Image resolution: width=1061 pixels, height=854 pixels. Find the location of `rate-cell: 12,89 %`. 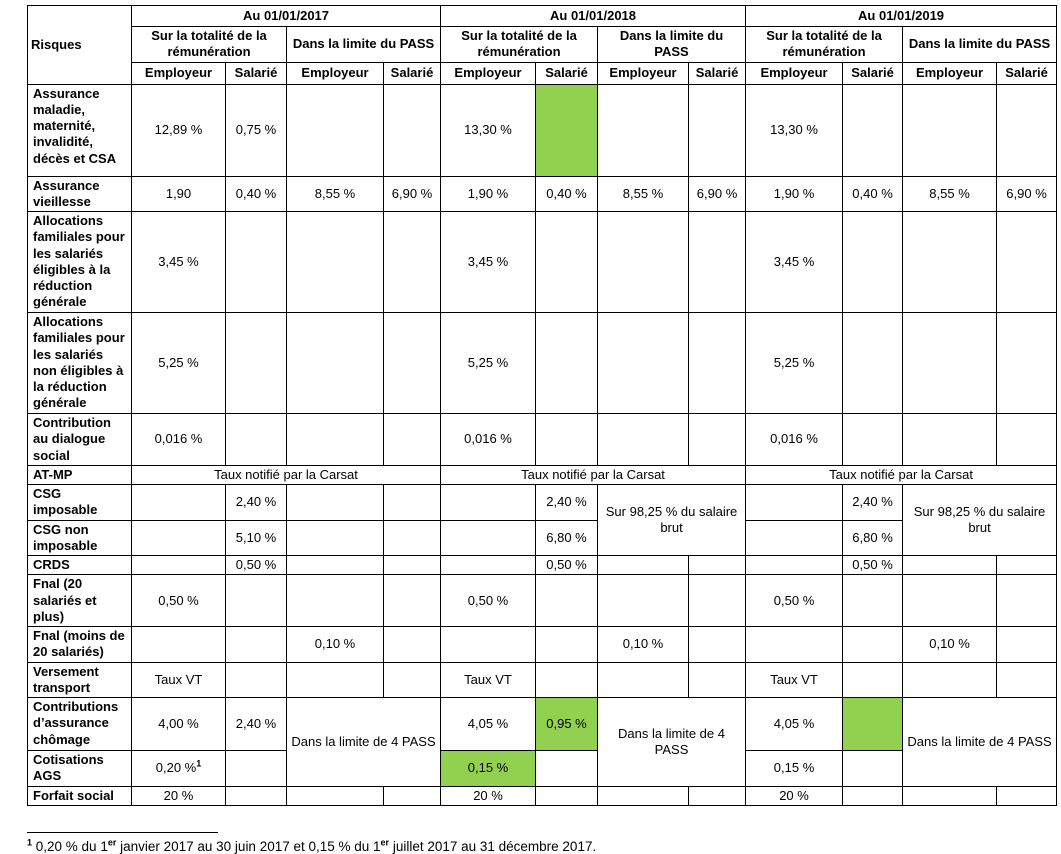

rate-cell: 12,89 % is located at coordinates (178, 130).